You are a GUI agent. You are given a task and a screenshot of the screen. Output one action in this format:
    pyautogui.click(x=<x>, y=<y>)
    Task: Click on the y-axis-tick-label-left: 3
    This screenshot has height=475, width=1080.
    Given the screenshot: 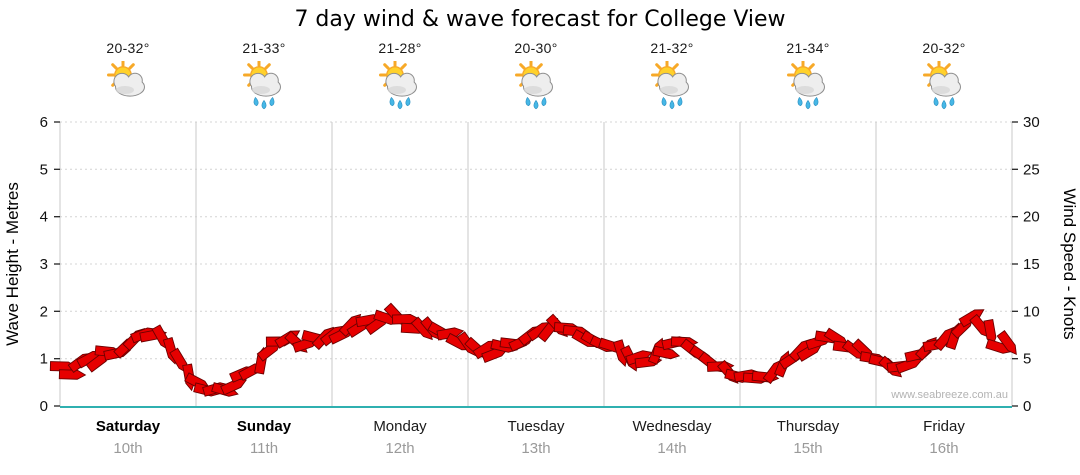 What is the action you would take?
    pyautogui.click(x=44, y=264)
    